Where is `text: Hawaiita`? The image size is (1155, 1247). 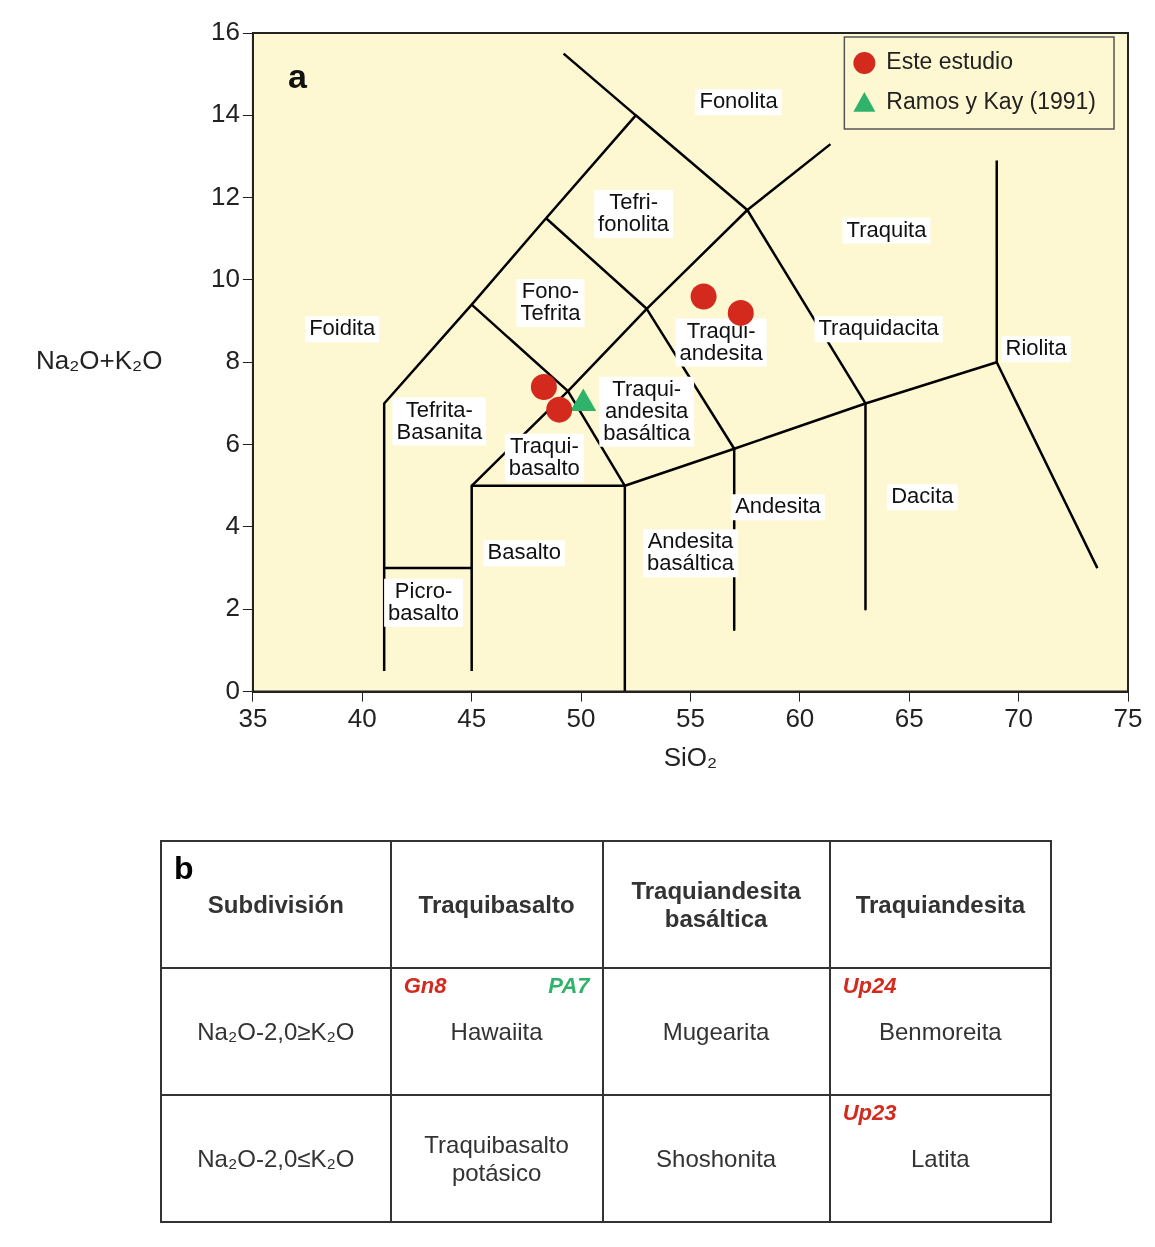
text: Hawaiita is located at coordinates (496, 1031).